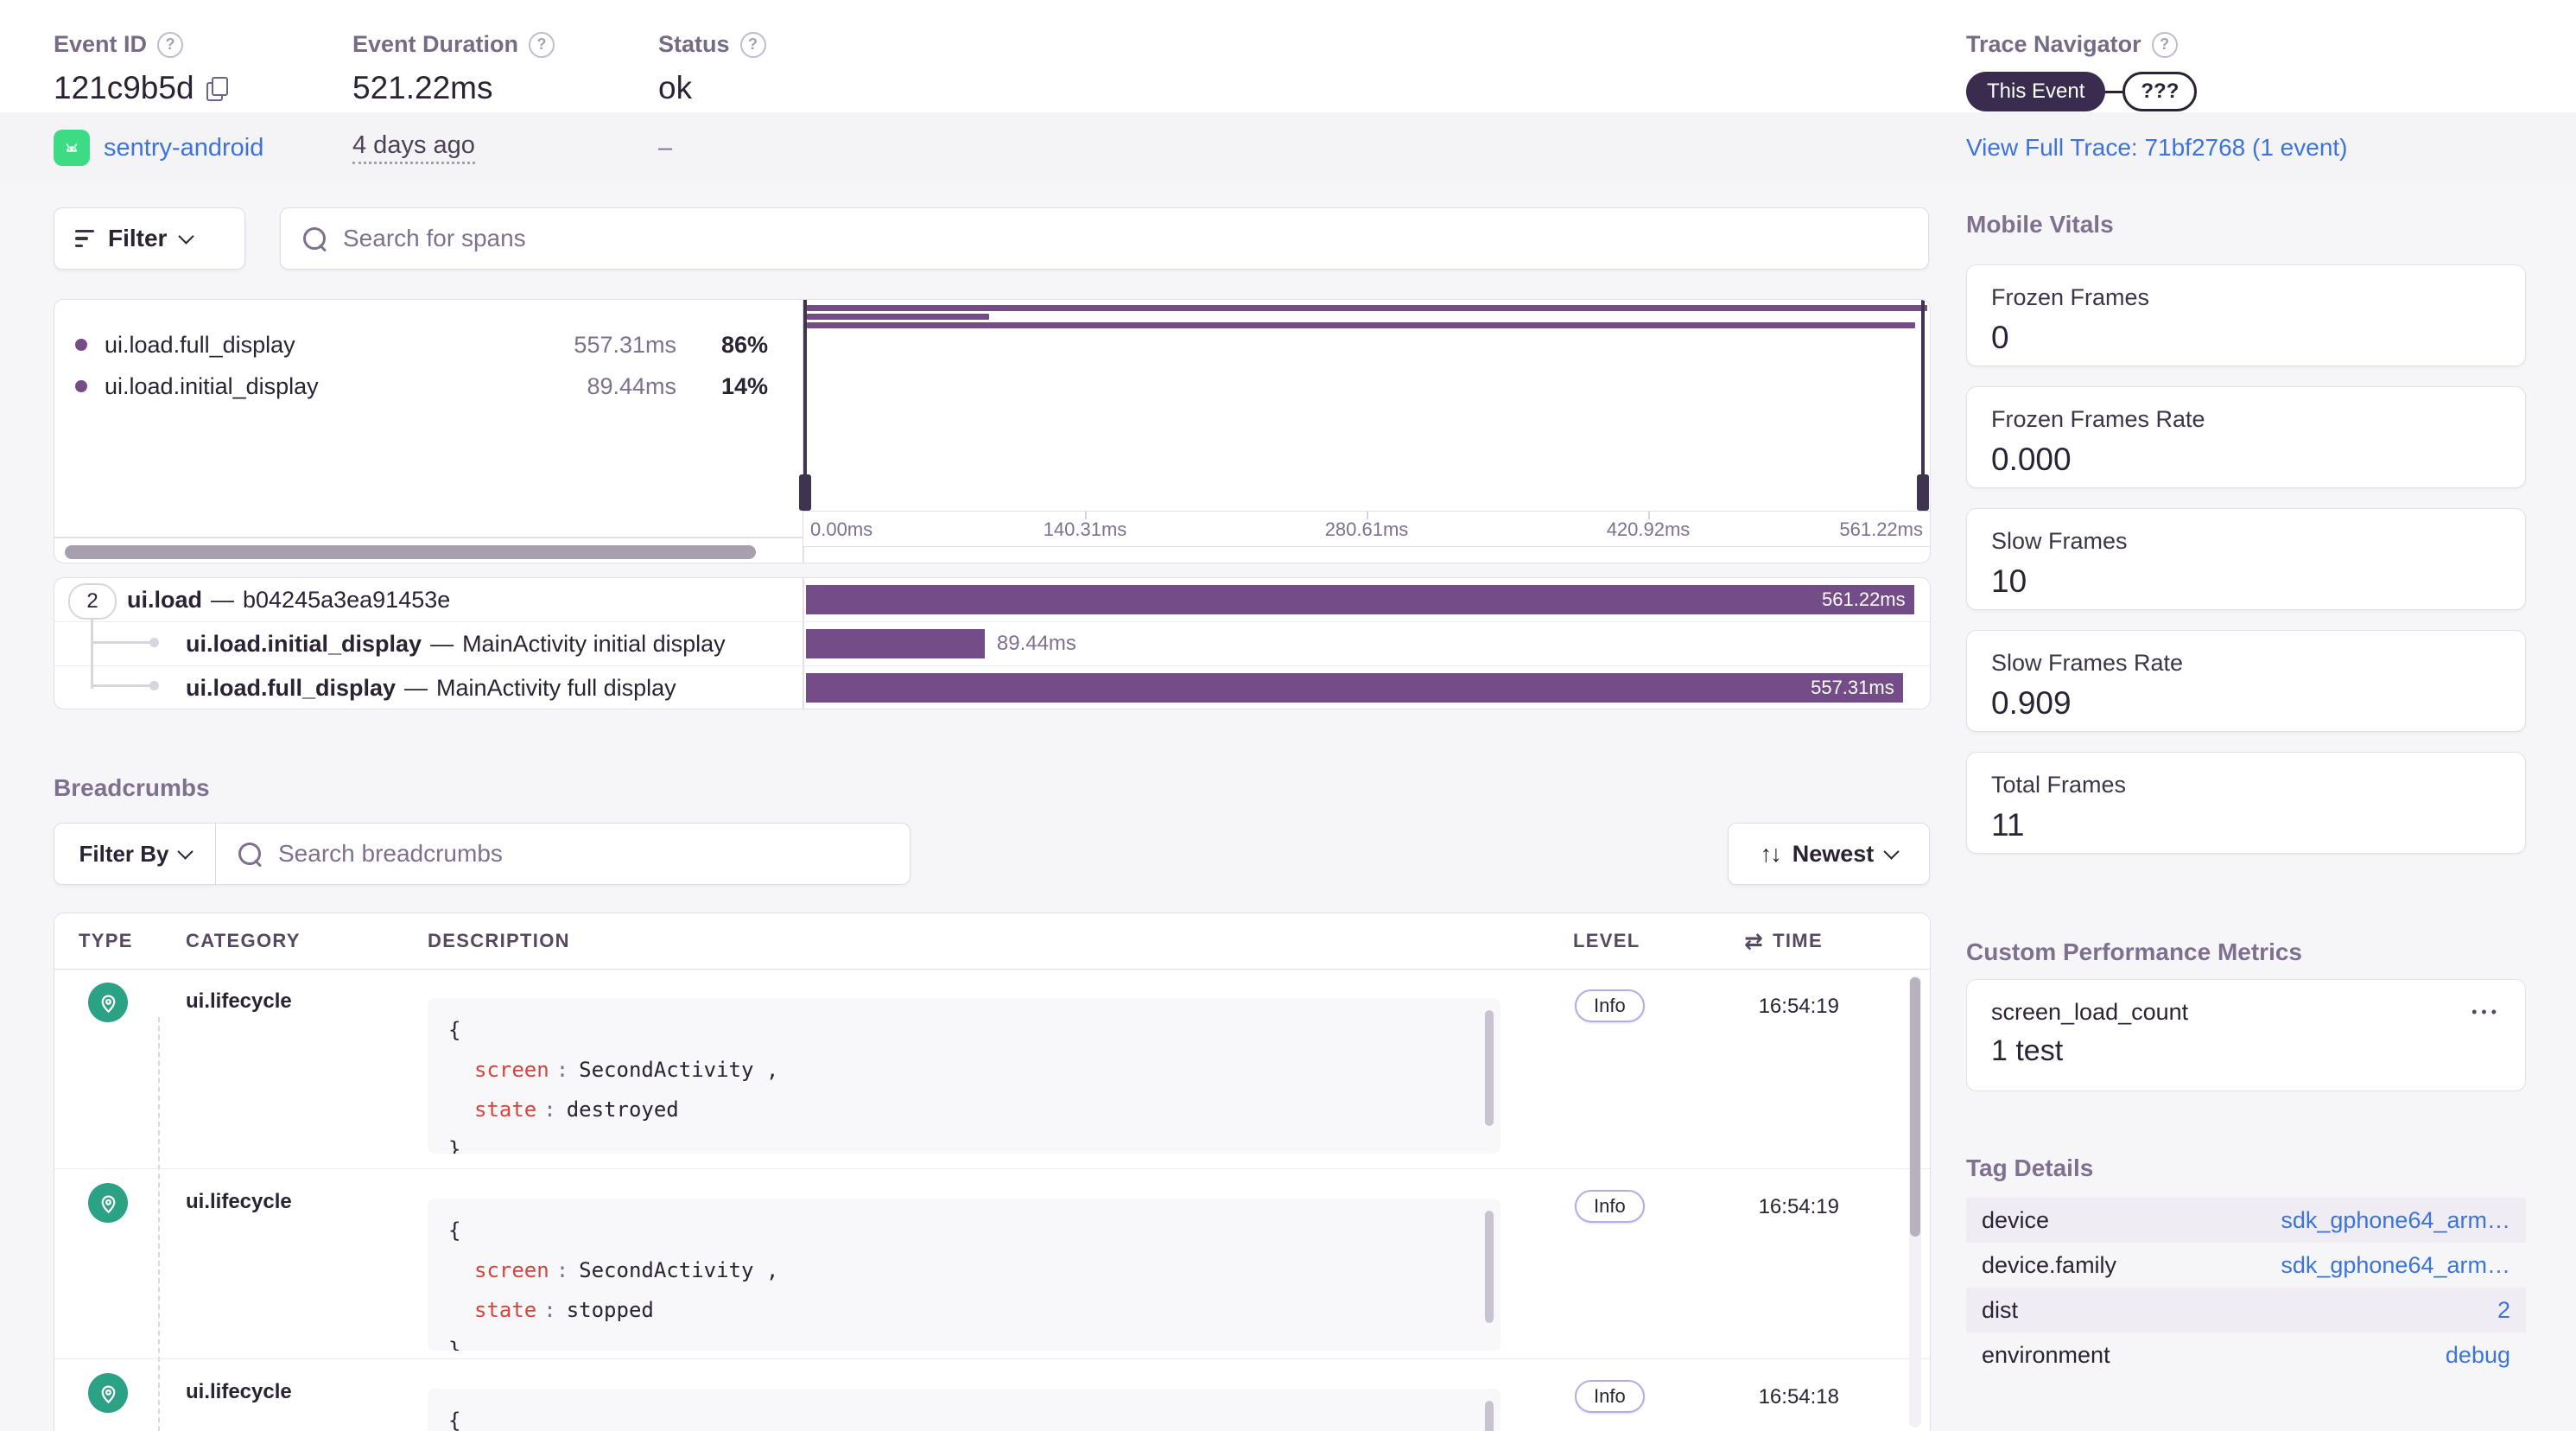  I want to click on spans-search, so click(1104, 238).